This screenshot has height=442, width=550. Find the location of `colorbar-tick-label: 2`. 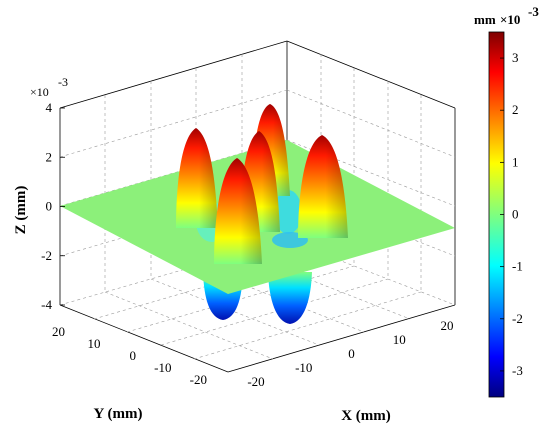

colorbar-tick-label: 2 is located at coordinates (515, 109).